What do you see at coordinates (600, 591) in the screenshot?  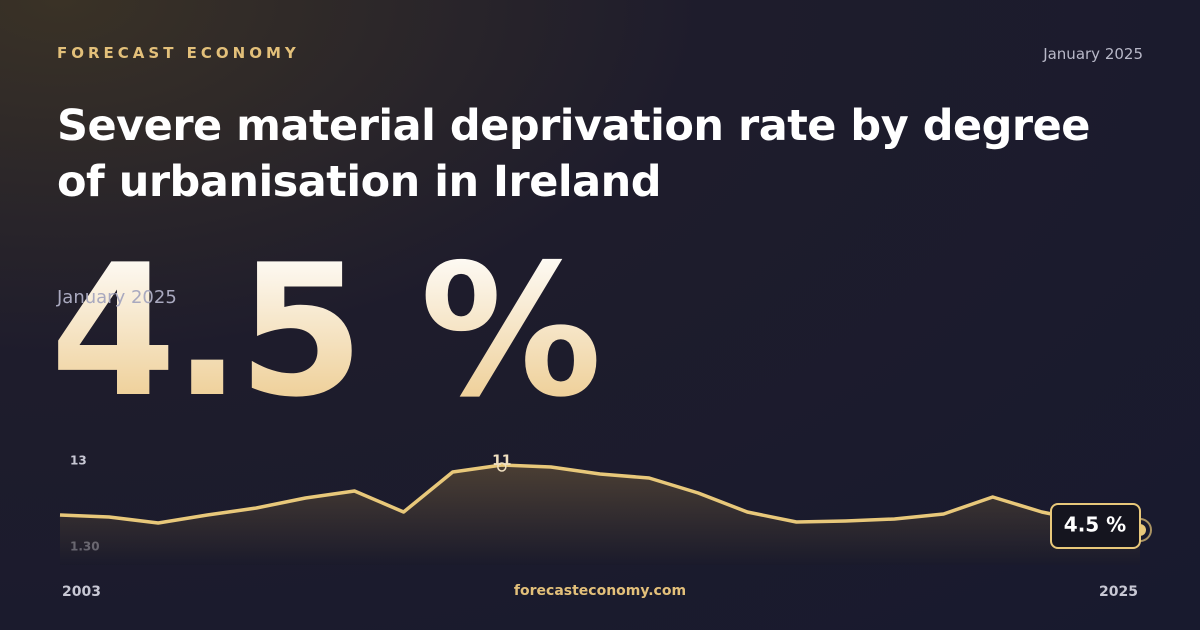 I see `site: forecasteconomy.com` at bounding box center [600, 591].